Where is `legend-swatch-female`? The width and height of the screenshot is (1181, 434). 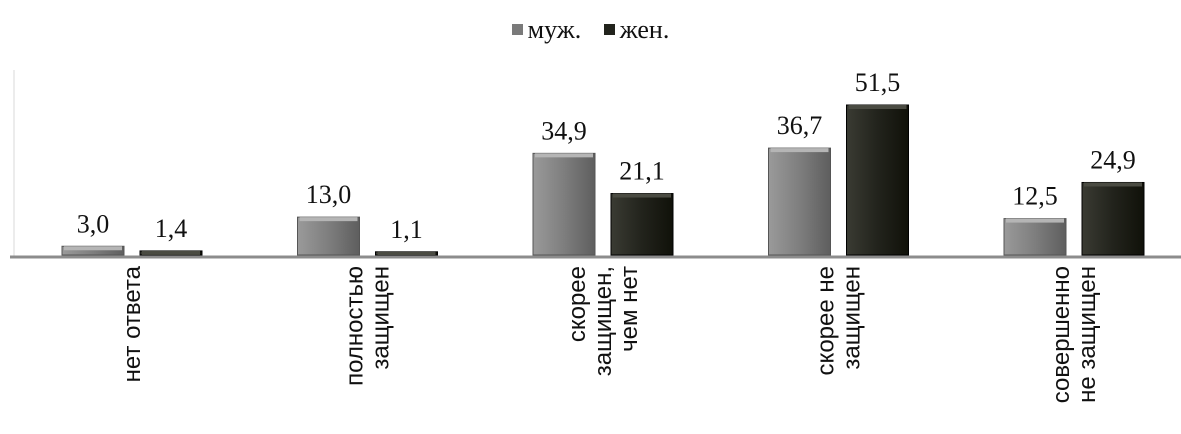 legend-swatch-female is located at coordinates (609, 29).